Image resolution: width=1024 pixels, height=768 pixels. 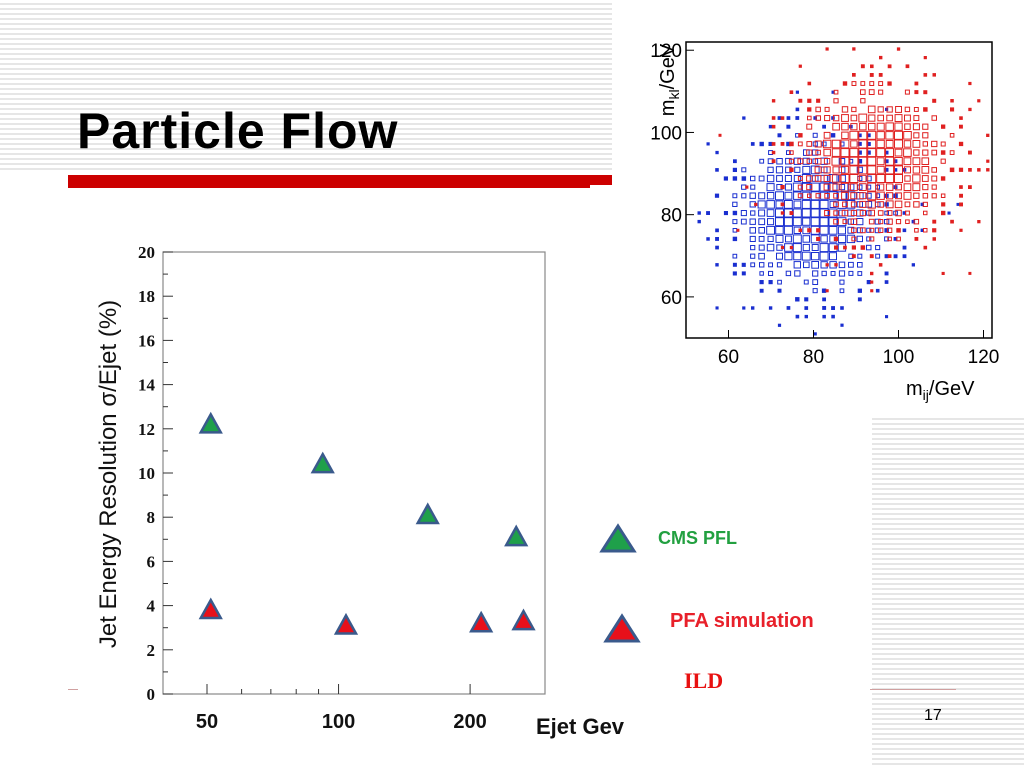 What do you see at coordinates (108, 474) in the screenshot?
I see `y-axis-label: Jet Energy Resolution σ/Ejet (%)` at bounding box center [108, 474].